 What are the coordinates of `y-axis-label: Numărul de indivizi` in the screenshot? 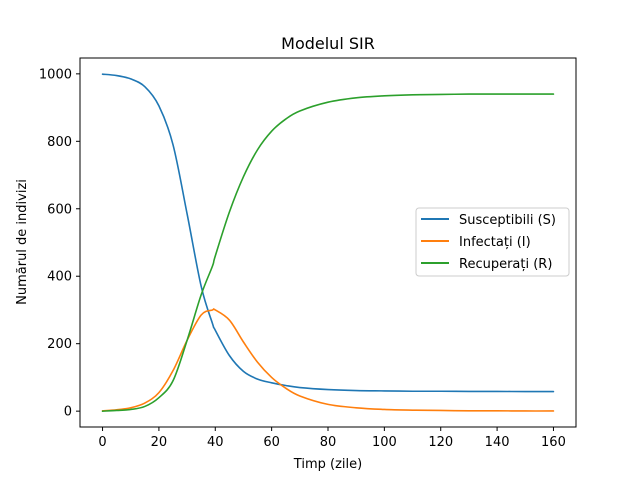 It's located at (22, 242).